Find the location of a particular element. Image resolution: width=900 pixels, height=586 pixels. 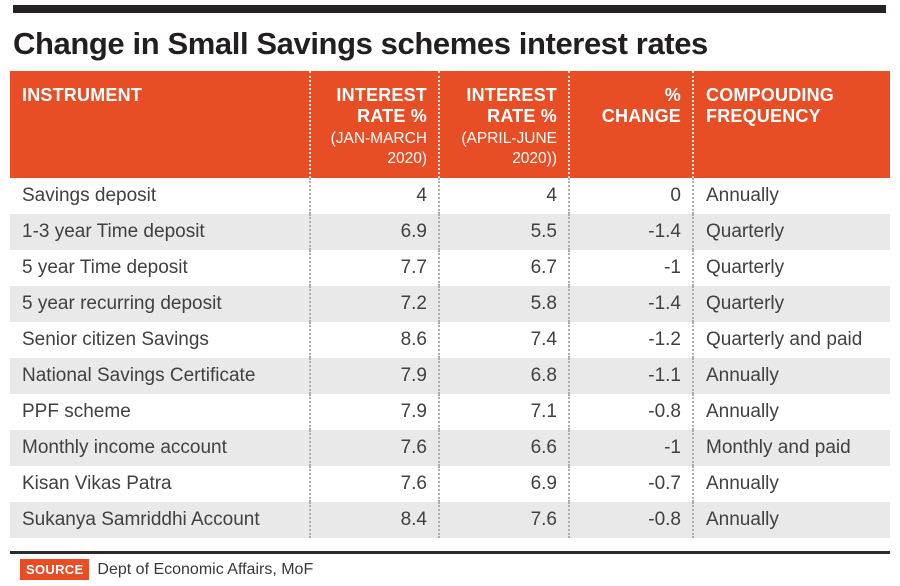

cell-rate-april-june: 4 is located at coordinates (503, 196).